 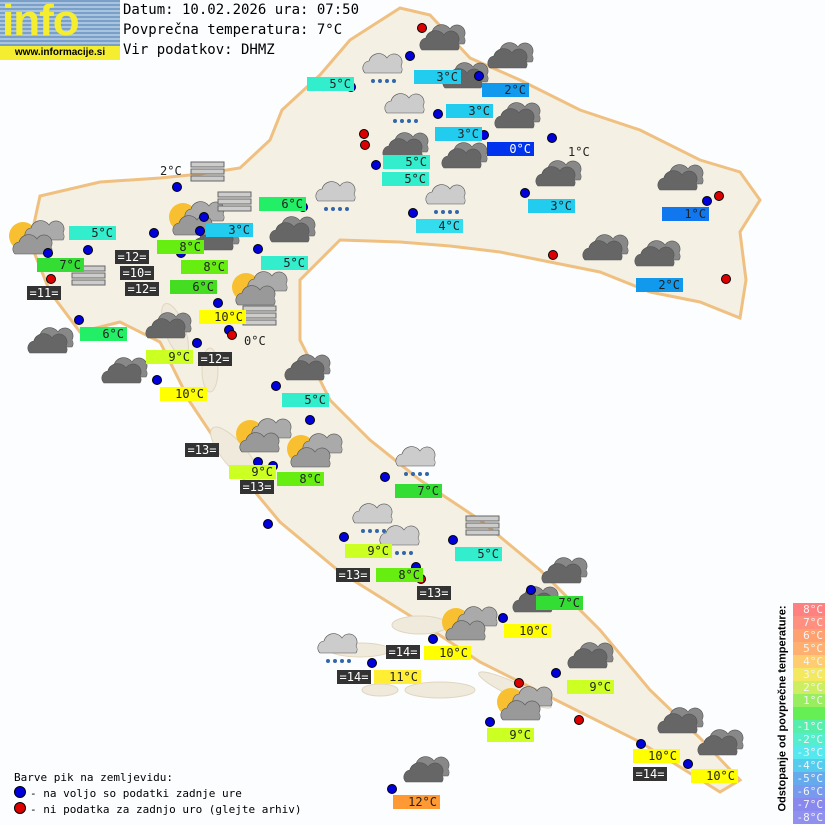 I want to click on scale-step, so click(x=809, y=713).